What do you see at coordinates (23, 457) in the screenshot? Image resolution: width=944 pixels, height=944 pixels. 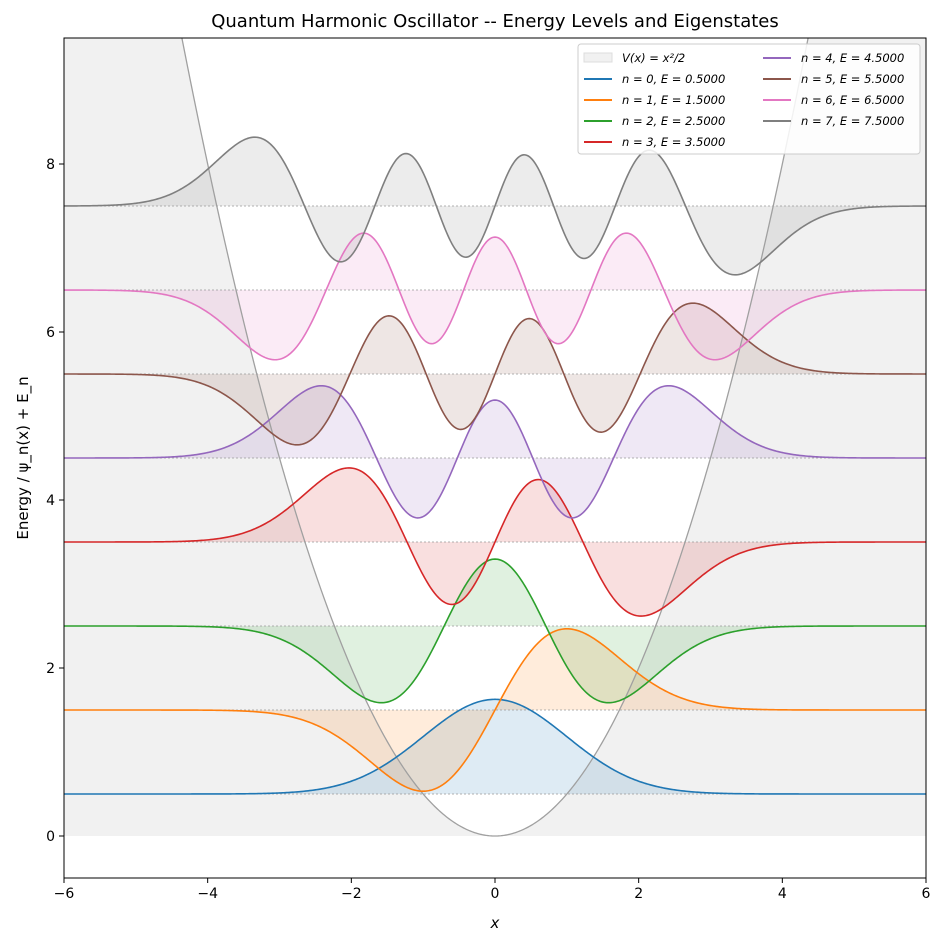 I see `y-axis-label: Energy / ψ_n(x) + E_n` at bounding box center [23, 457].